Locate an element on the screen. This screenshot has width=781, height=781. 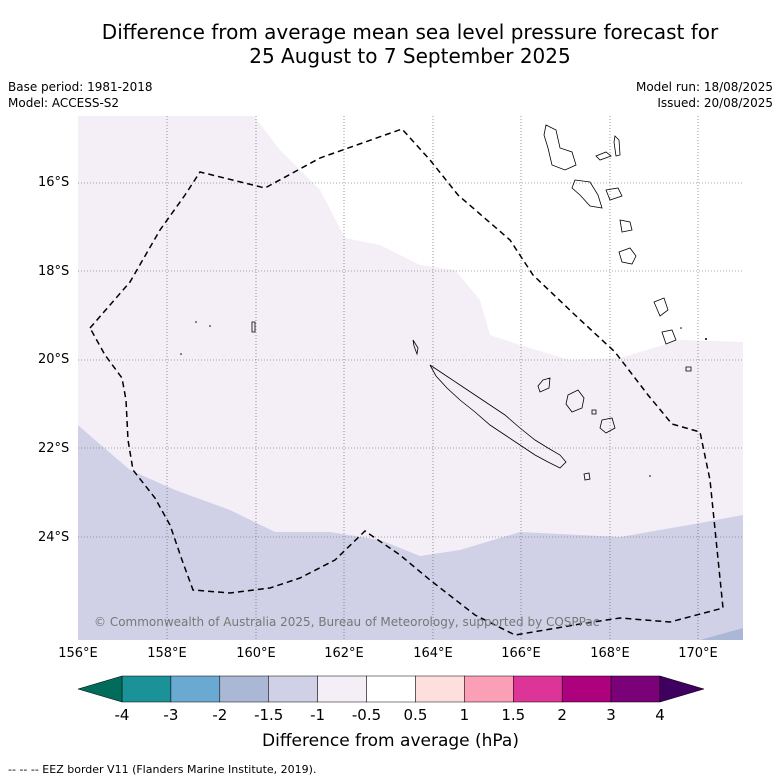
espiritu-santo-island is located at coordinates (560, 147).